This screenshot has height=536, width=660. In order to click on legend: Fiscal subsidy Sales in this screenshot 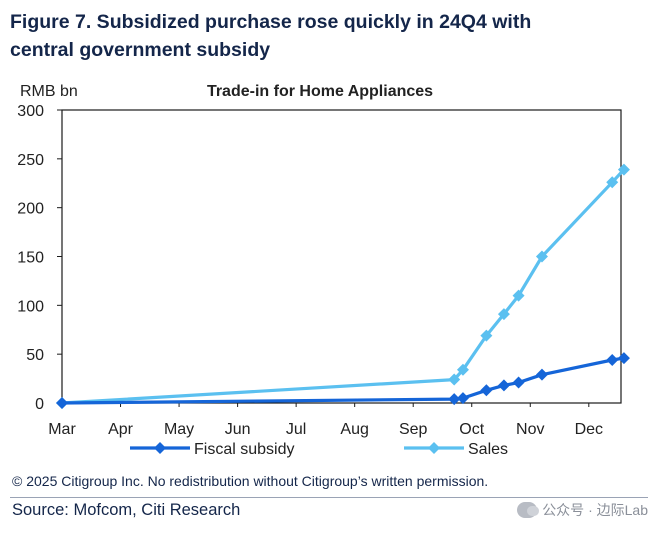, I will do `click(319, 449)`.